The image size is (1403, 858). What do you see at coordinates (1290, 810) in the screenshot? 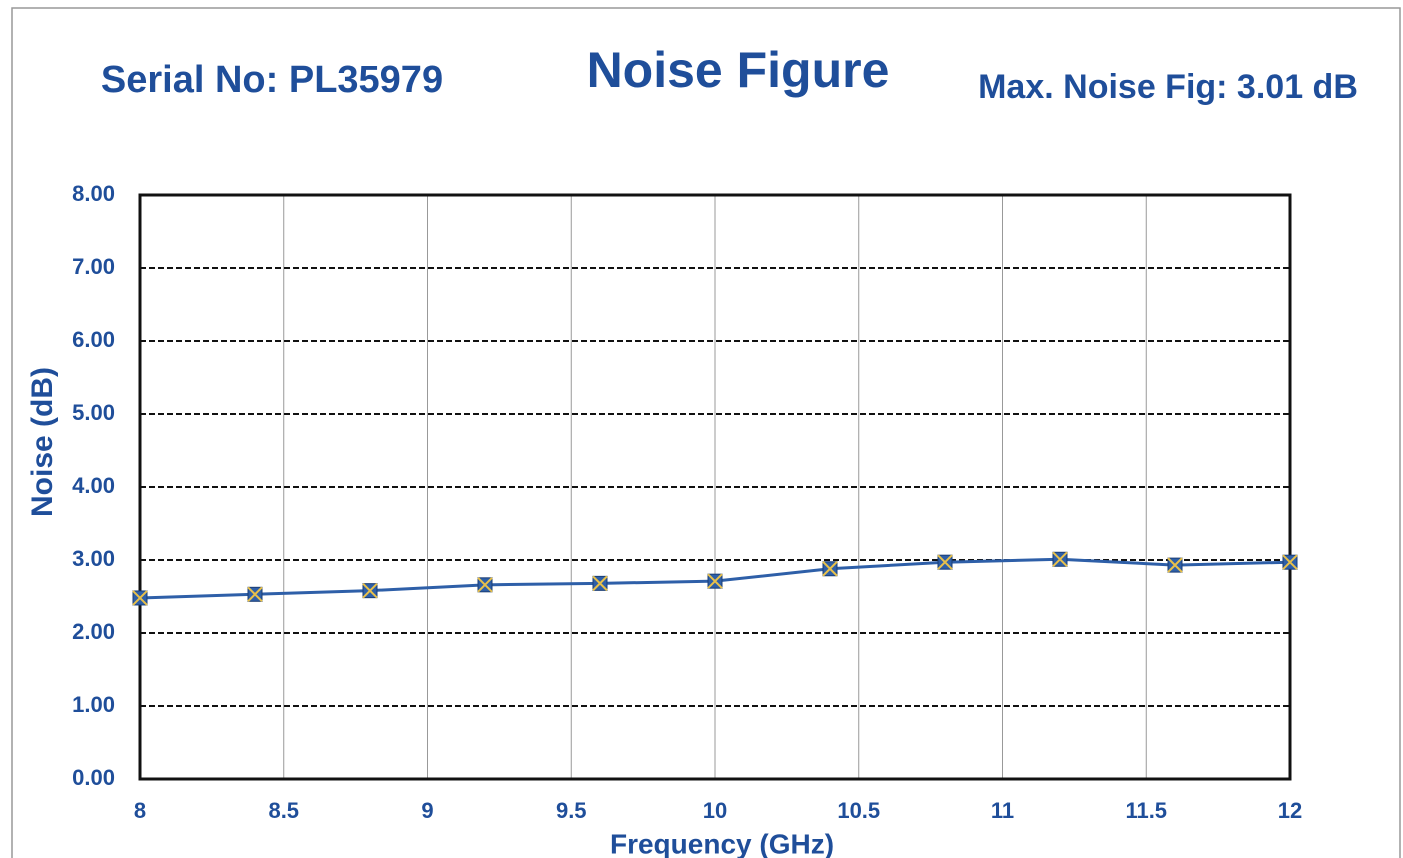
I see `x-tick-label: 12` at bounding box center [1290, 810].